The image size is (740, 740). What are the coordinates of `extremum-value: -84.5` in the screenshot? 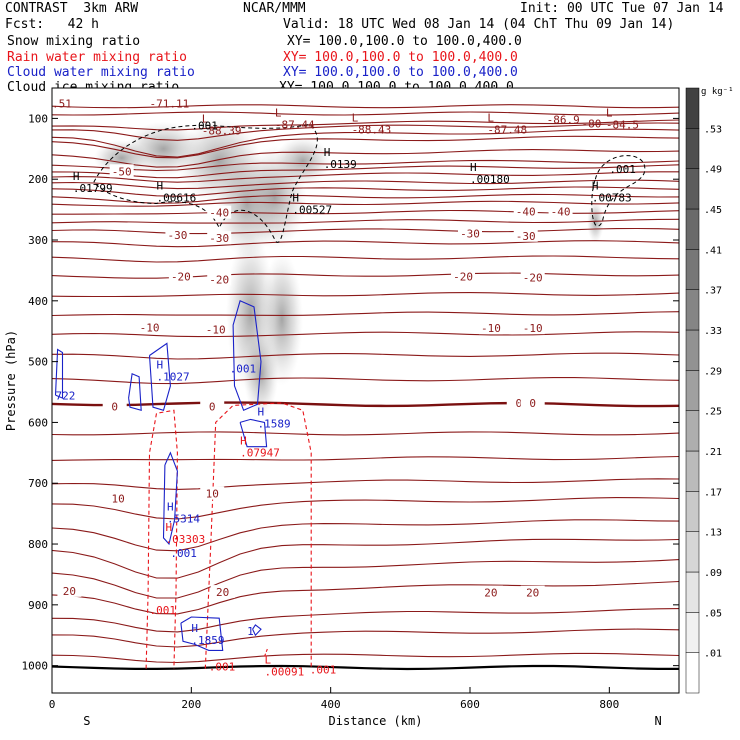 It's located at (622, 124).